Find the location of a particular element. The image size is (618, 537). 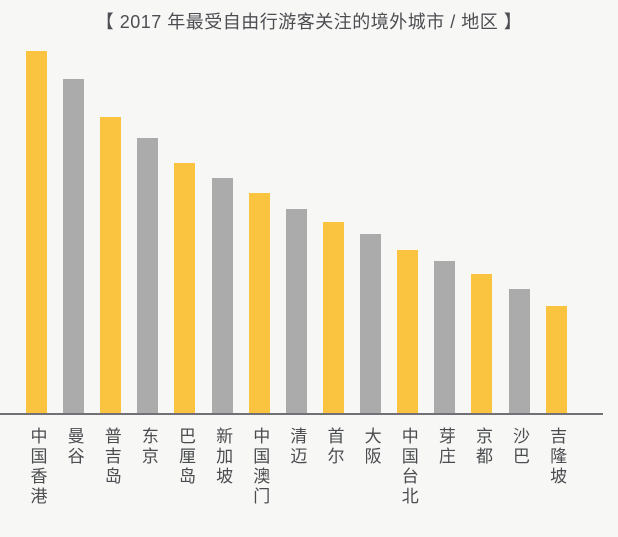

x-label-吉隆坡: 吉隆坡 is located at coordinates (557, 457).